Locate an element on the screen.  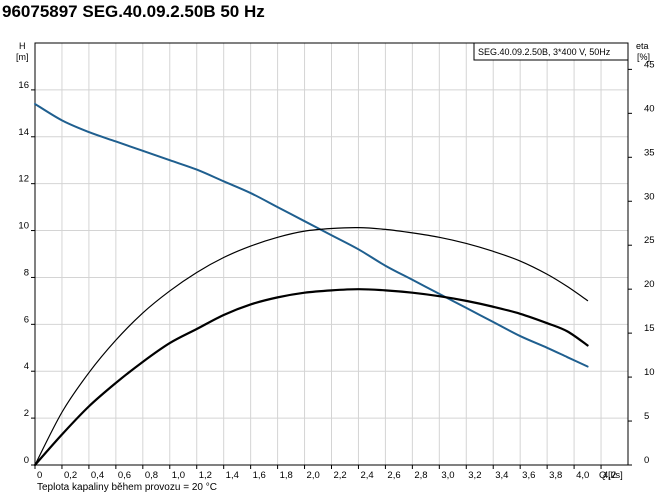
x-axis-unit: [l/s] is located at coordinates (615, 475).